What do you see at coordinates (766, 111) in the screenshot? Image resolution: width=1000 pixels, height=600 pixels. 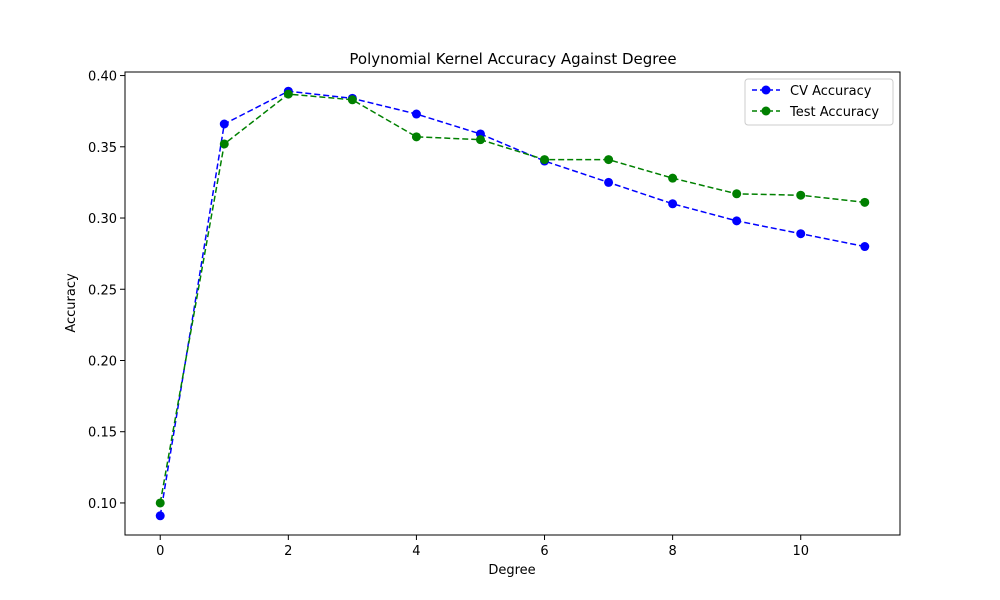 I see `legend-marker-test` at bounding box center [766, 111].